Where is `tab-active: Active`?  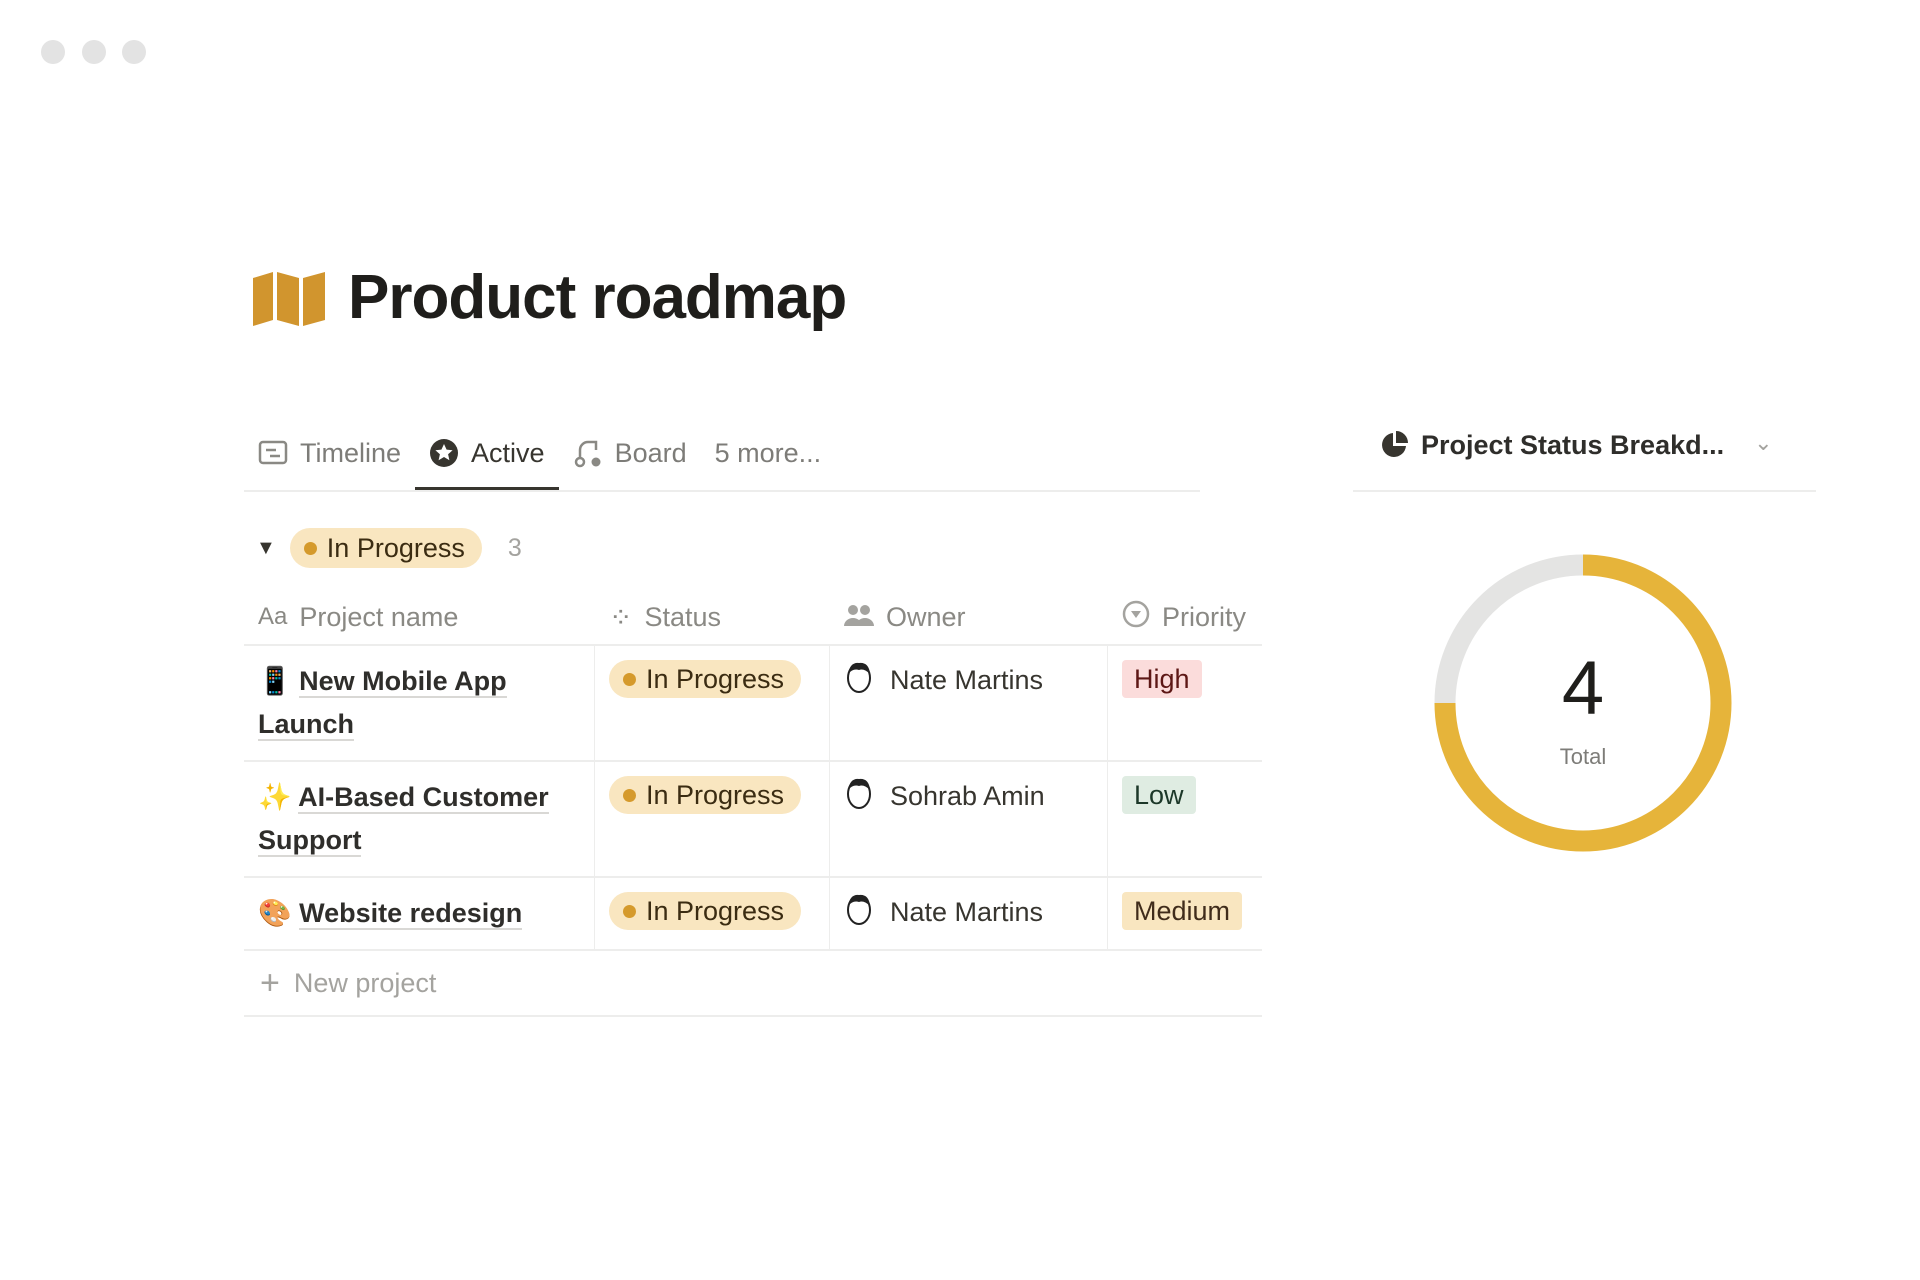 tab-active: Active is located at coordinates (487, 460).